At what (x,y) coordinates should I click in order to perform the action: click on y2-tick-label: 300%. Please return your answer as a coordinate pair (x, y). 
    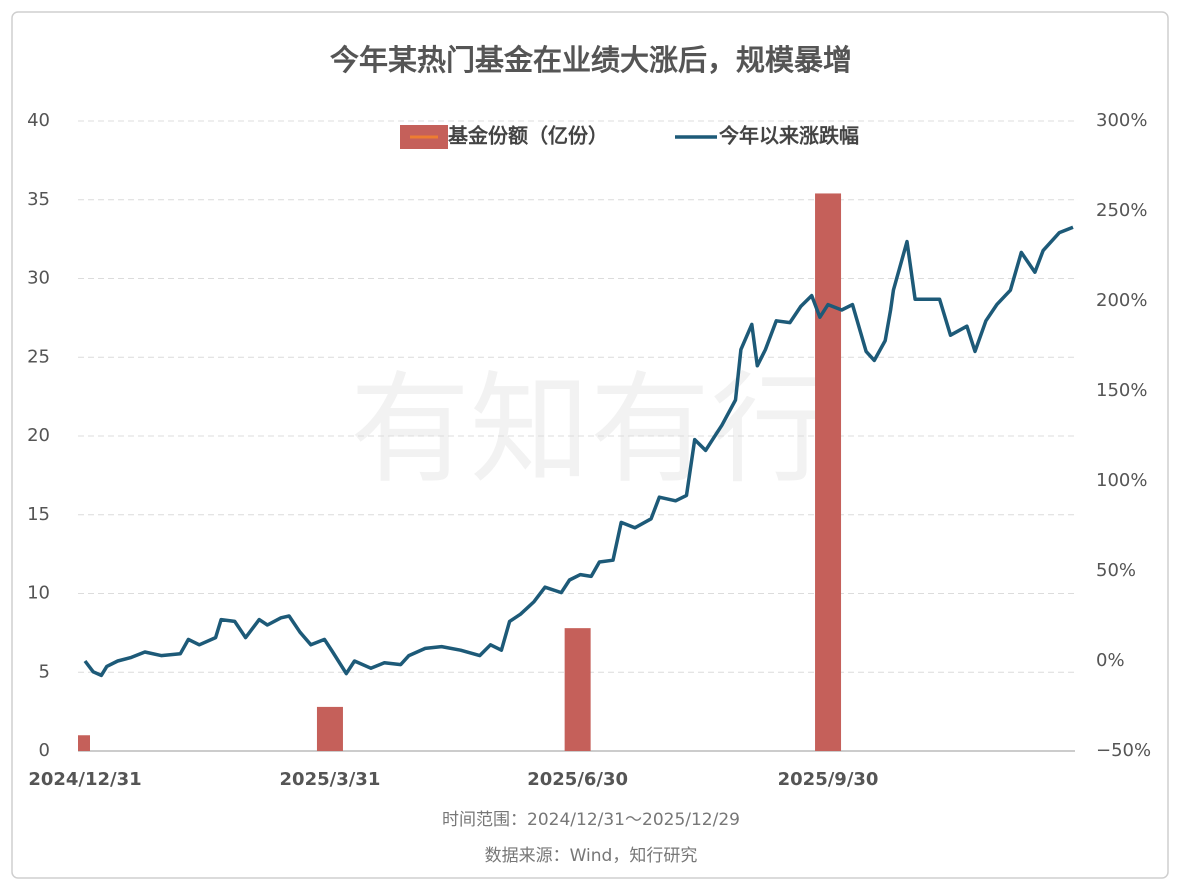
    Looking at the image, I should click on (1121, 120).